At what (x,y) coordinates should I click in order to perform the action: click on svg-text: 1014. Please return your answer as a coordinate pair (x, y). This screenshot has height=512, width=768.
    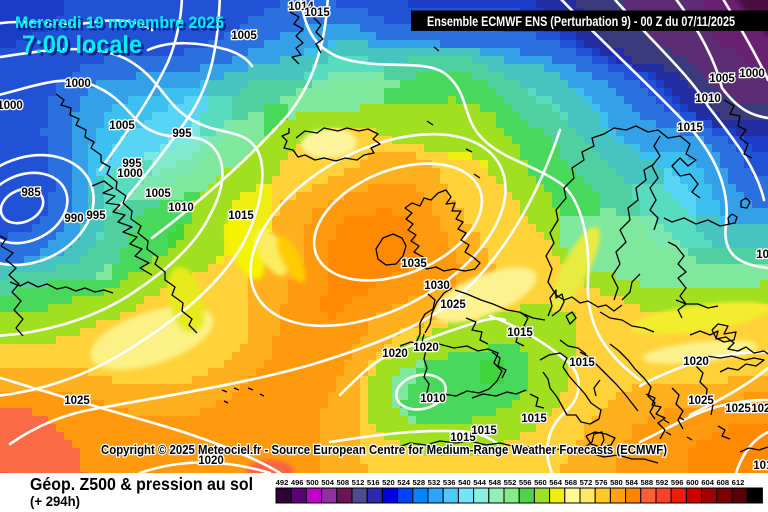
    Looking at the image, I should click on (301, 7).